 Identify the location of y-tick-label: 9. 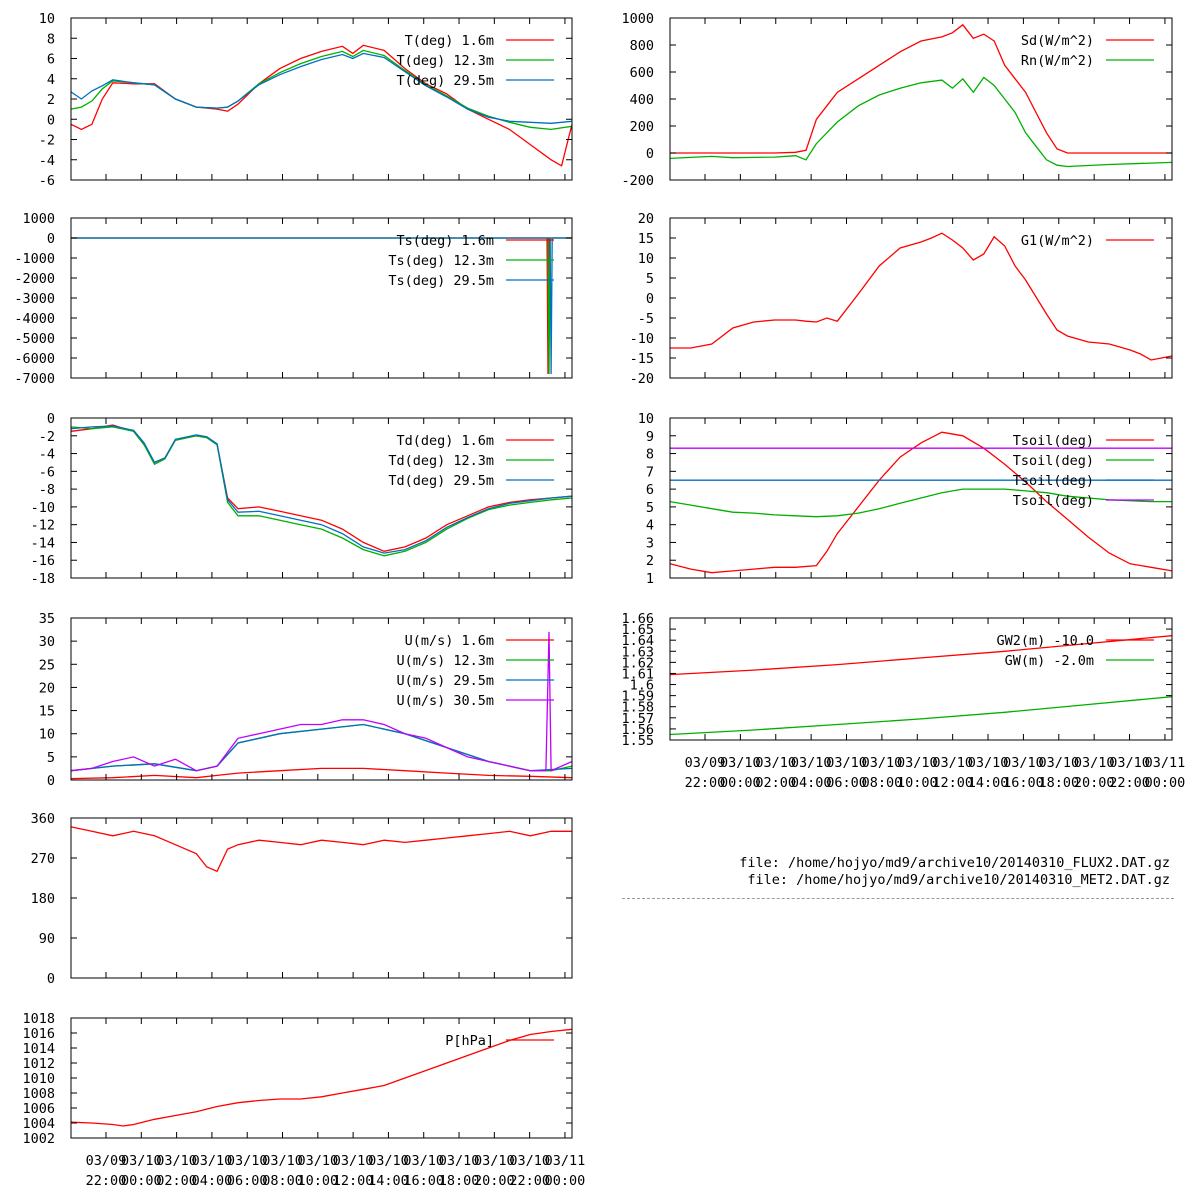
(650, 437).